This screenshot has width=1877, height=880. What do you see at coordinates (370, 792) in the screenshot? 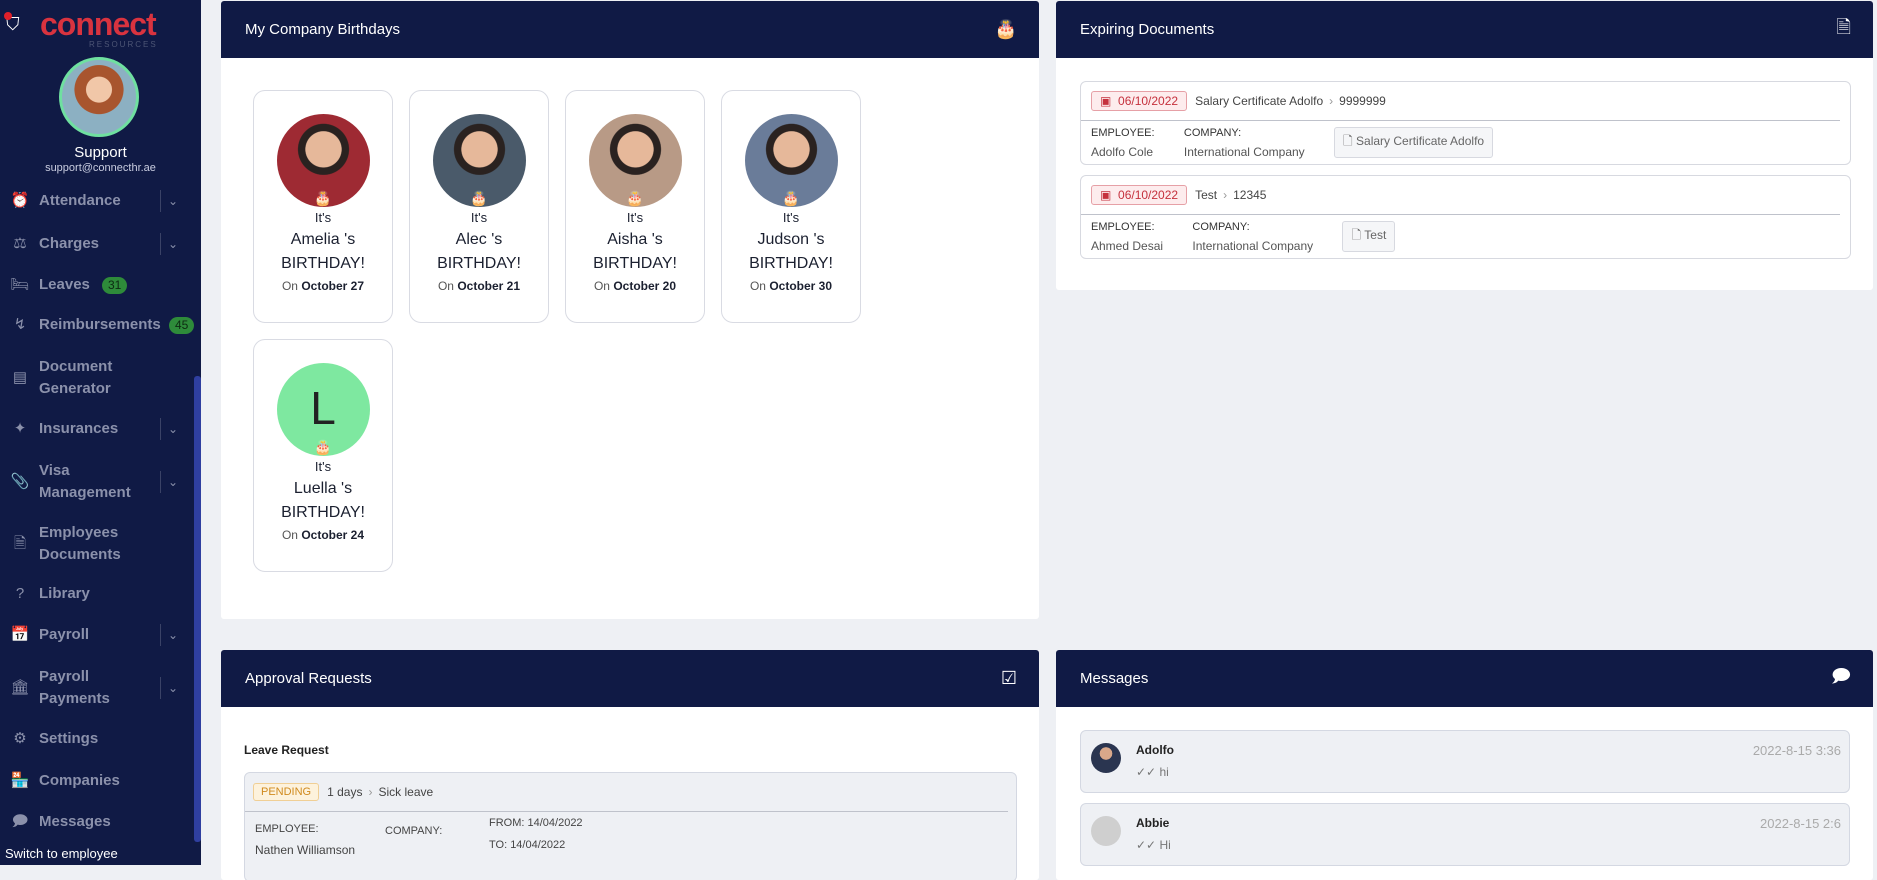
I see `chevron-right-icon: ›` at bounding box center [370, 792].